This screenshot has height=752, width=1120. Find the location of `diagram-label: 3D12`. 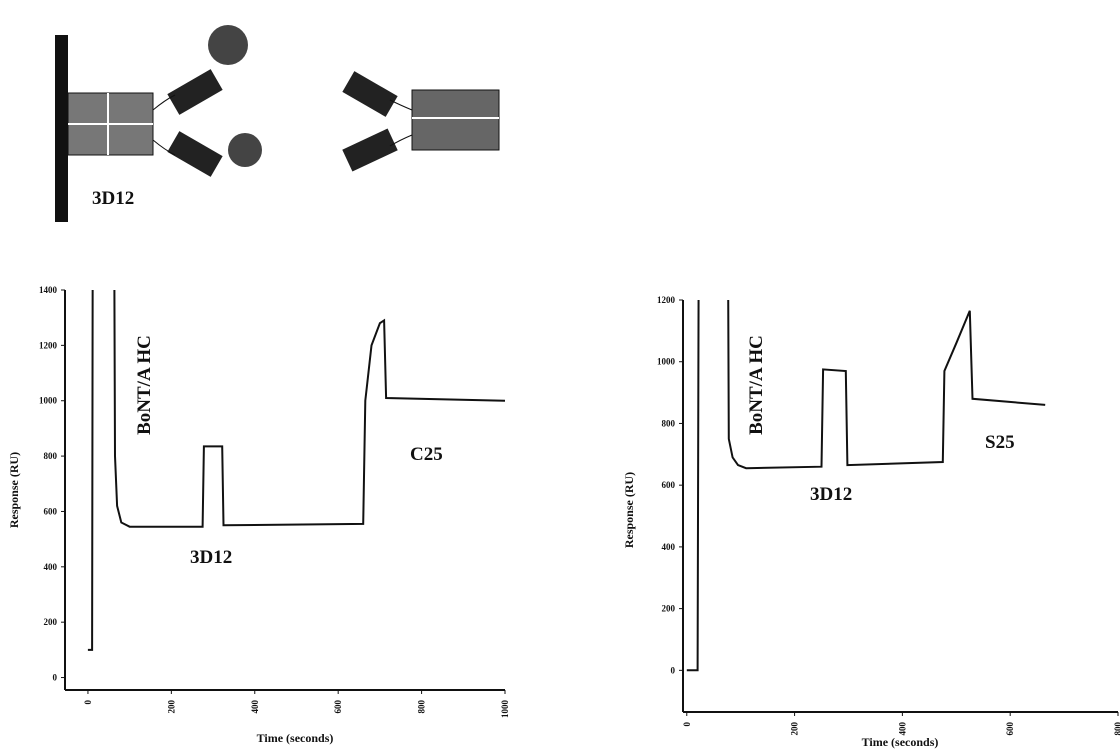

diagram-label: 3D12 is located at coordinates (113, 198).